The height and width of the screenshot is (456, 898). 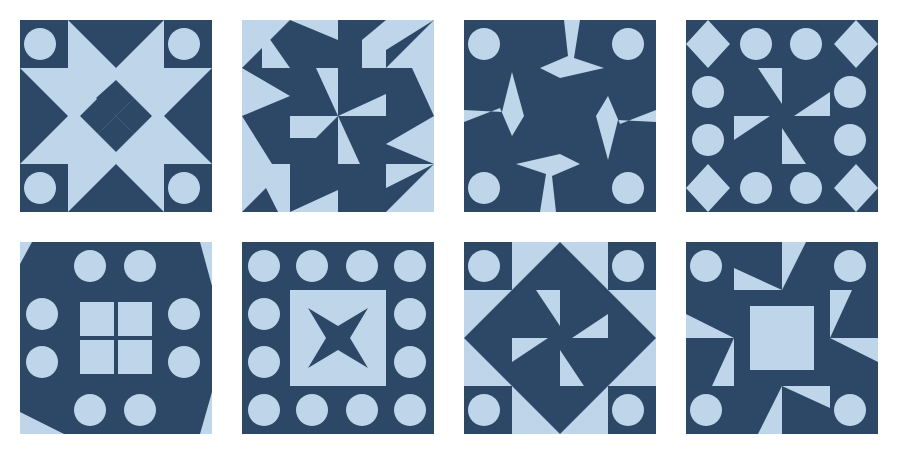 What do you see at coordinates (782, 338) in the screenshot?
I see `quilt-tile-square-pinwheel` at bounding box center [782, 338].